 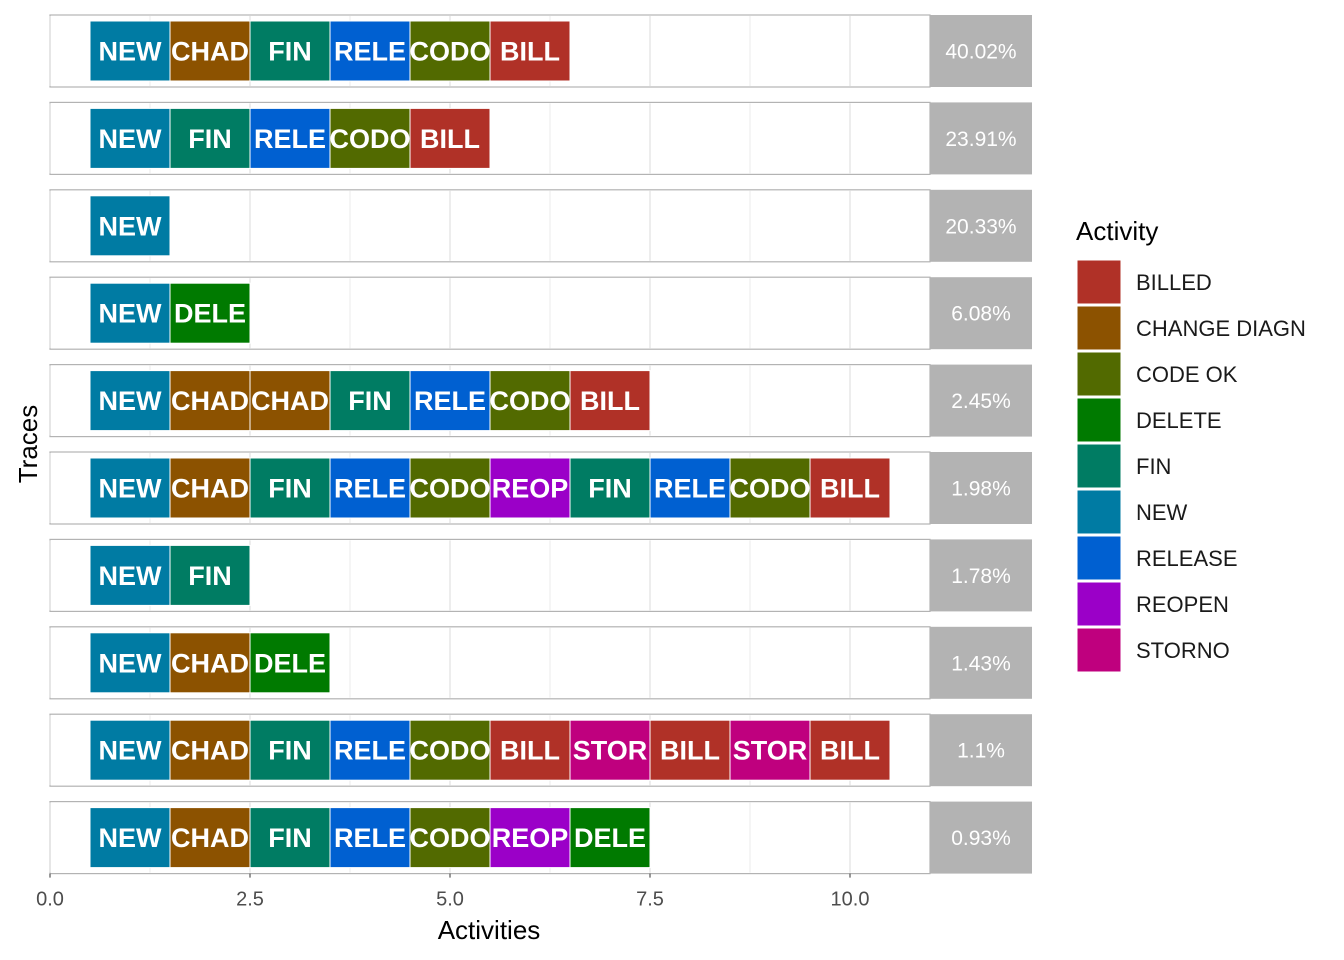 I want to click on trace-percent-label: 1.98%, so click(x=981, y=489).